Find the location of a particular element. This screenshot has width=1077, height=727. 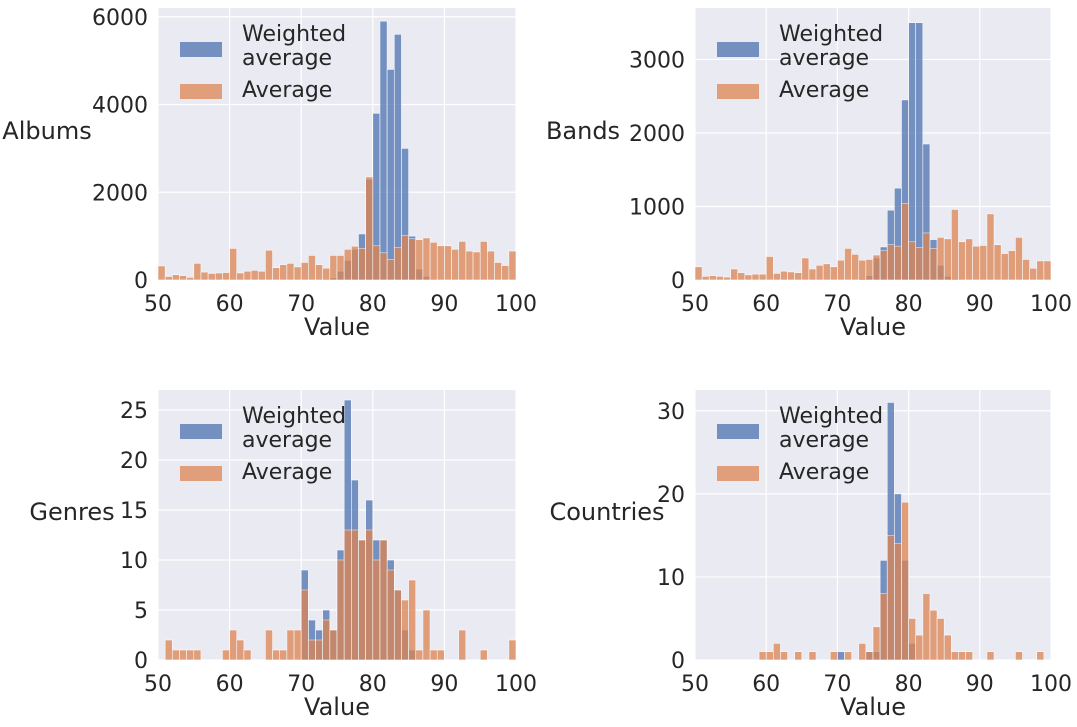

y-tick-label: 10 is located at coordinates (134, 561).